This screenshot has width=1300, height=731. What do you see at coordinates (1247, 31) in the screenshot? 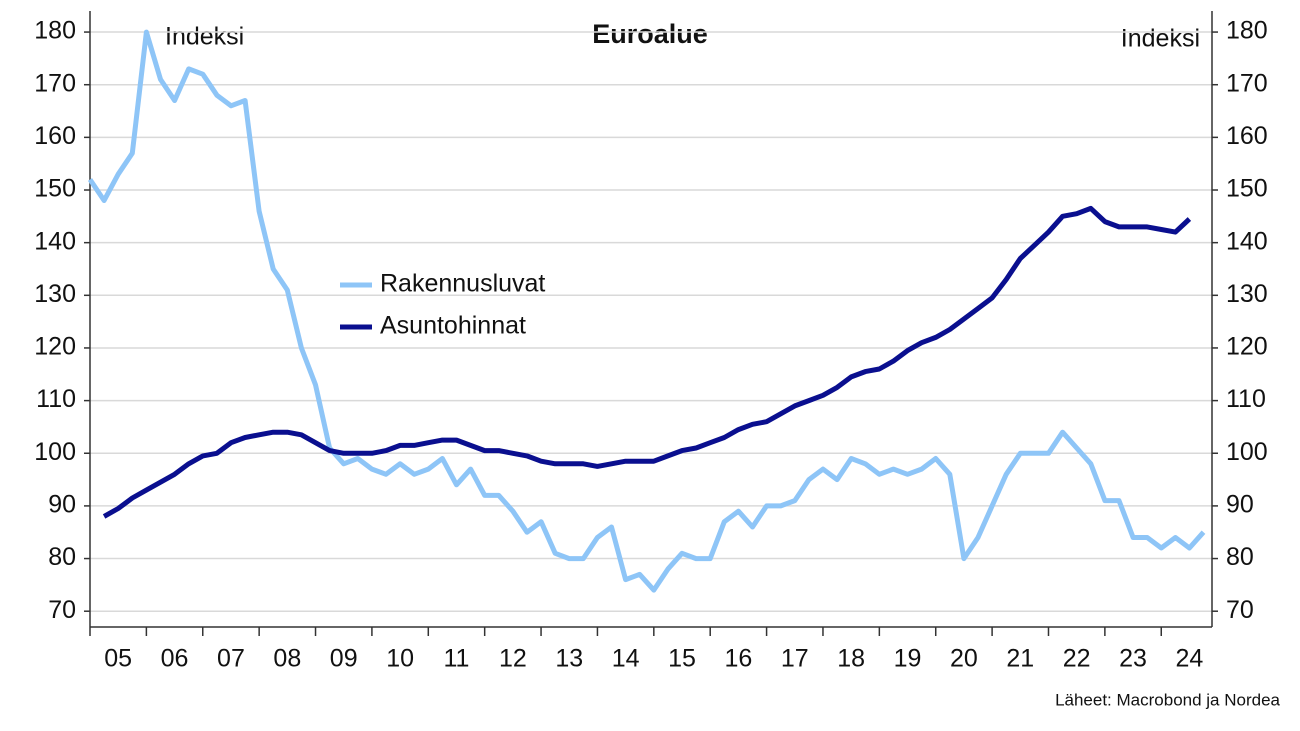
I see `y2-tick-label: 180` at bounding box center [1247, 31].